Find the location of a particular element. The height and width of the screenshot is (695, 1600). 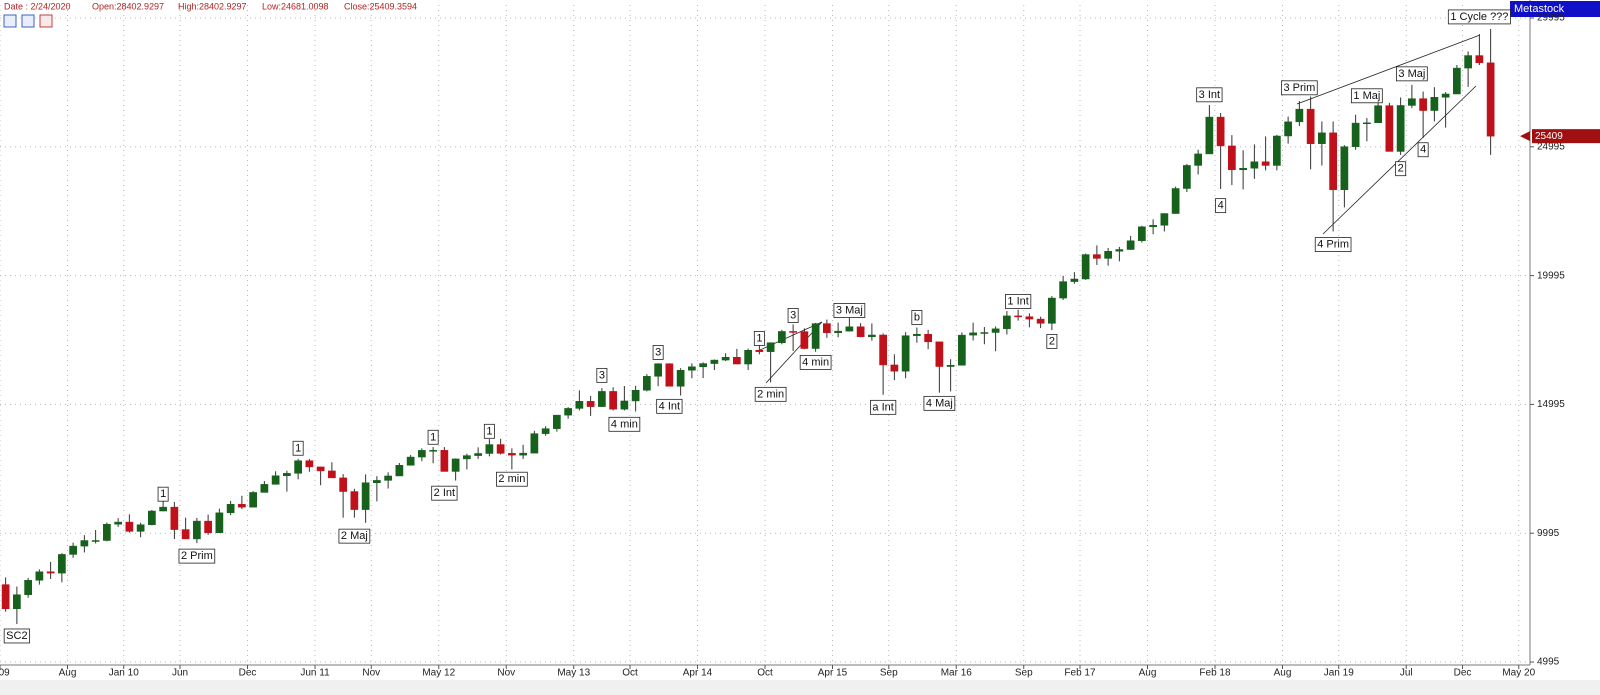

x-tick-label: May 20 is located at coordinates (1518, 673).